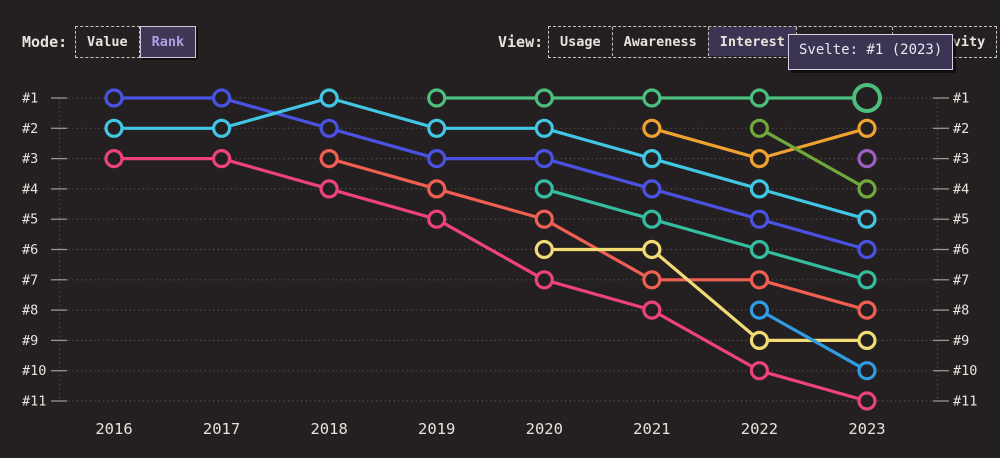  I want to click on data-point-purple-2023, so click(867, 159).